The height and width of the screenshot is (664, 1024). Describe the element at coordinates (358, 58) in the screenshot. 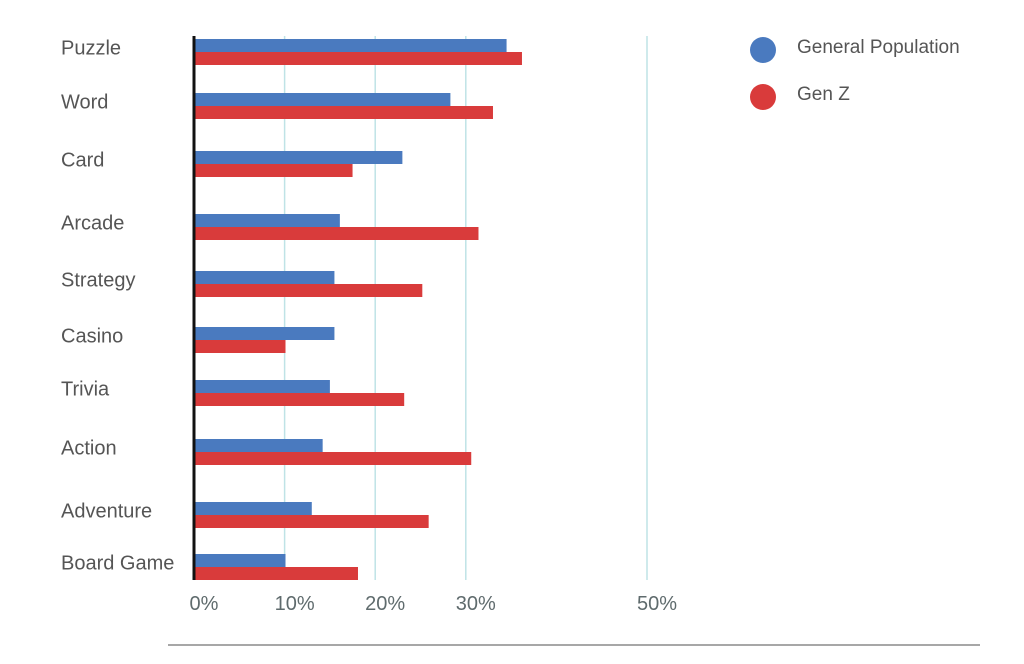

I see `bar-puzzle-gen-z` at that location.